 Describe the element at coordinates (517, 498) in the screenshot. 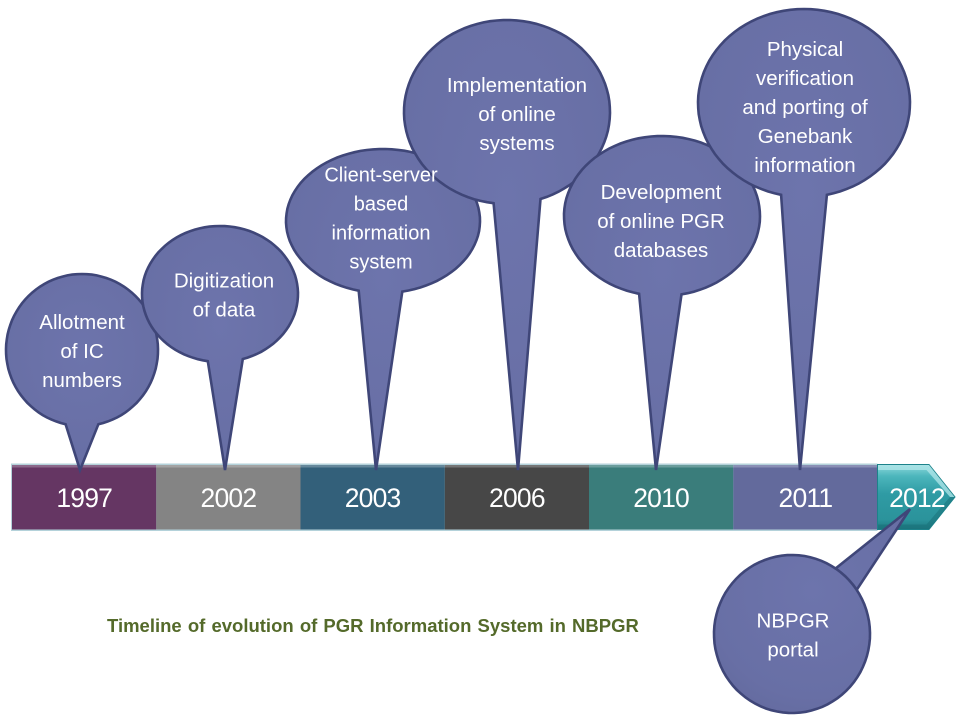

I see `svg-text: 2006` at that location.